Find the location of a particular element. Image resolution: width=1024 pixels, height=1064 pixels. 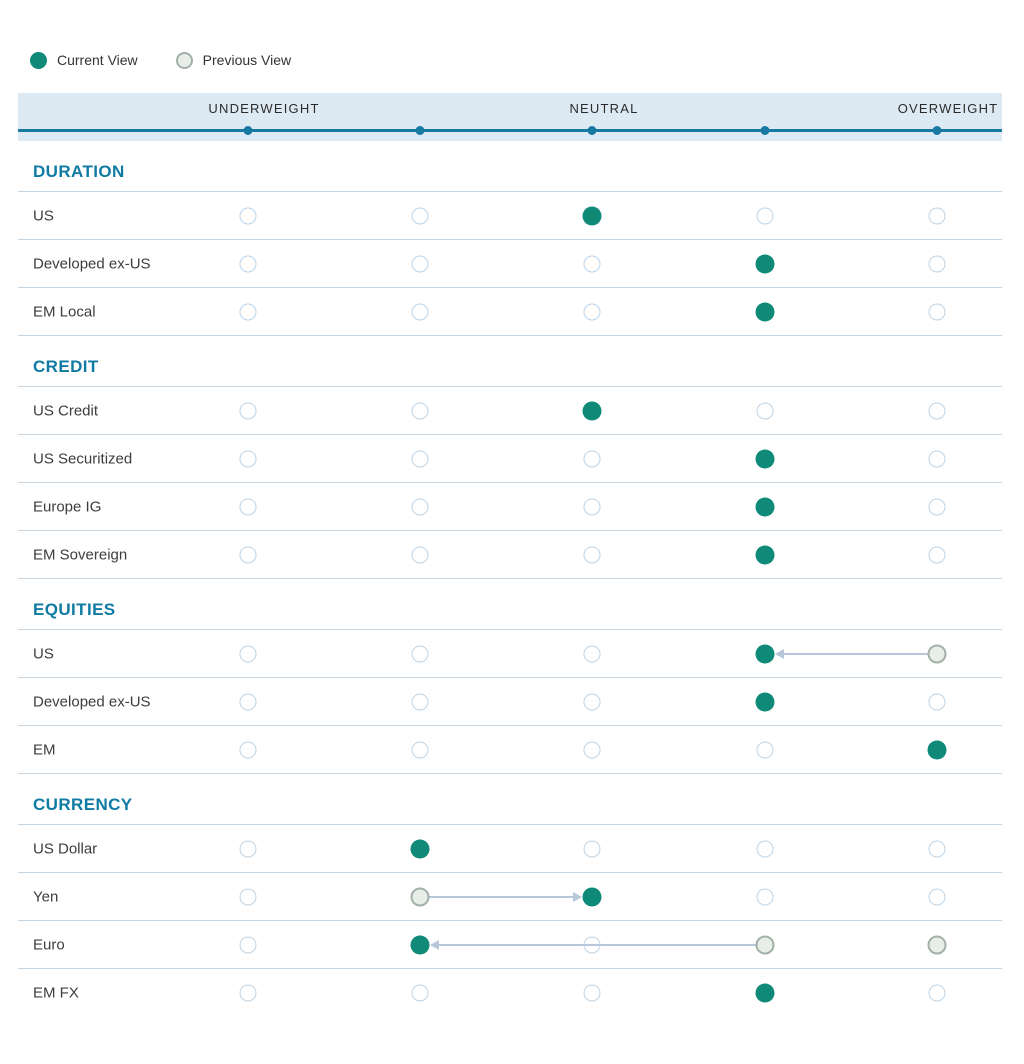

row-label: EM is located at coordinates (44, 749).